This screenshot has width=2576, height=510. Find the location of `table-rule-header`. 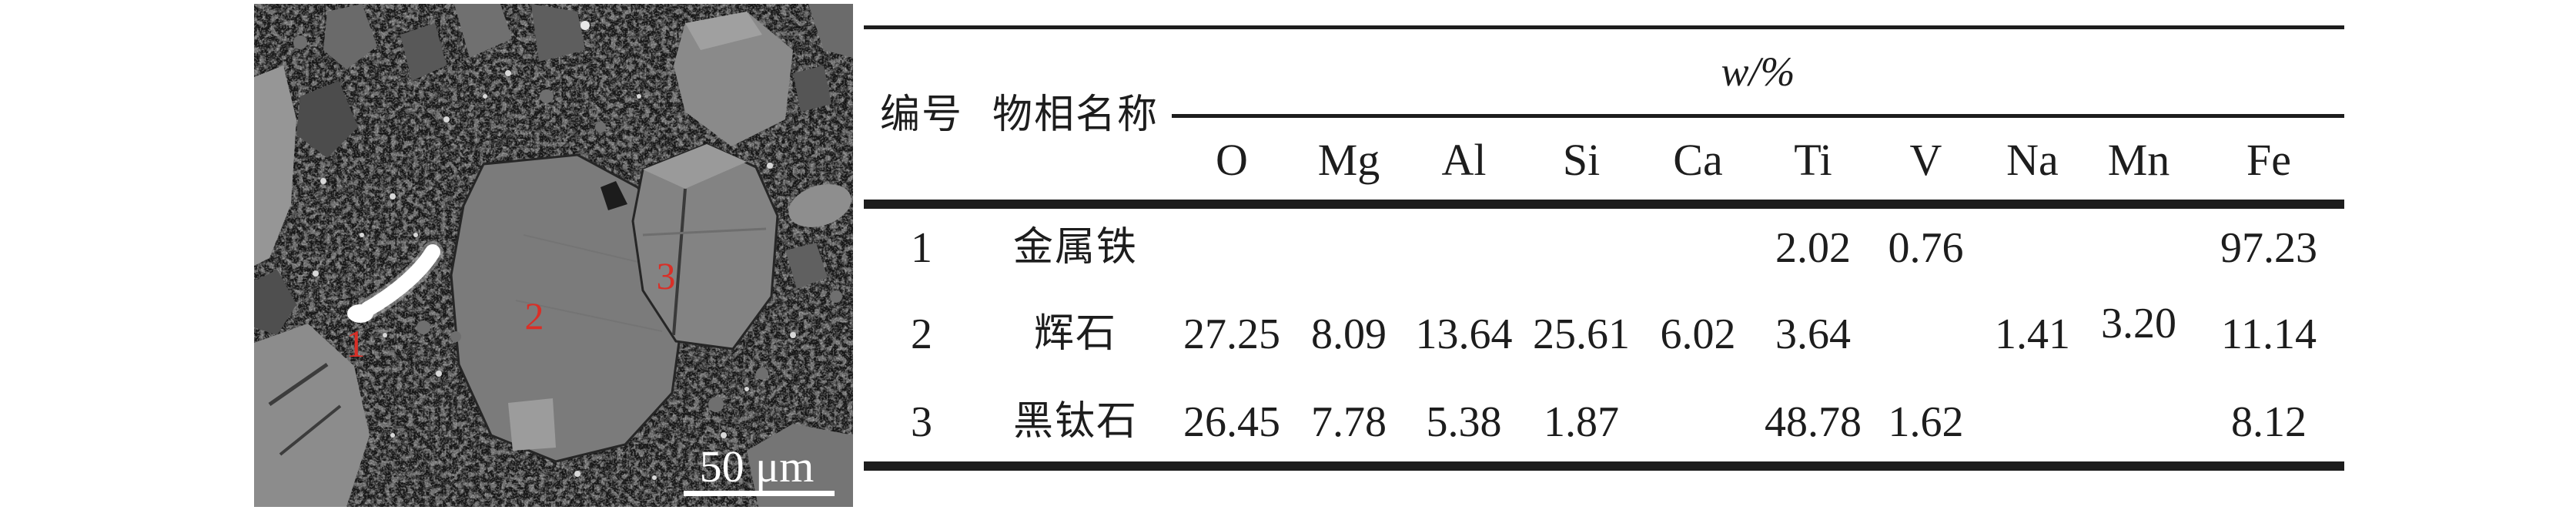

table-rule-header is located at coordinates (1604, 204).